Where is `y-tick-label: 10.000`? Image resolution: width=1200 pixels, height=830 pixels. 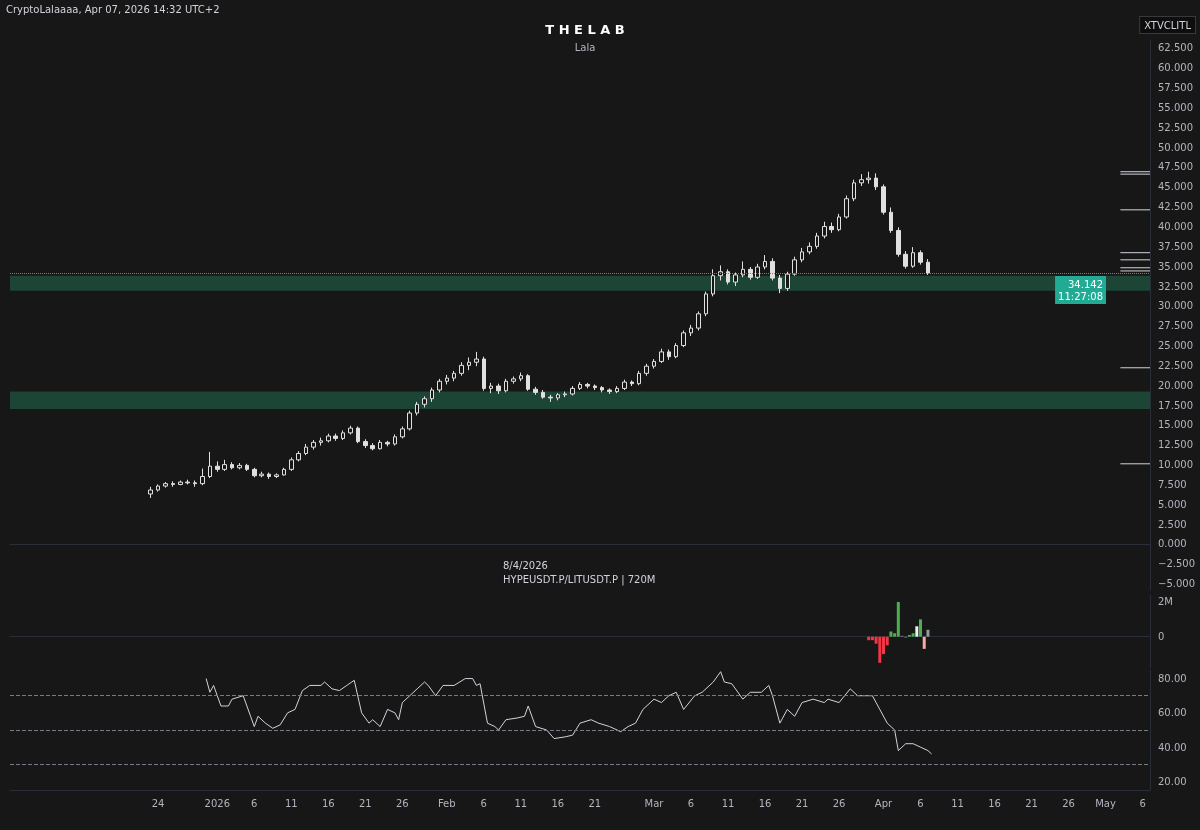 y-tick-label: 10.000 is located at coordinates (1175, 465).